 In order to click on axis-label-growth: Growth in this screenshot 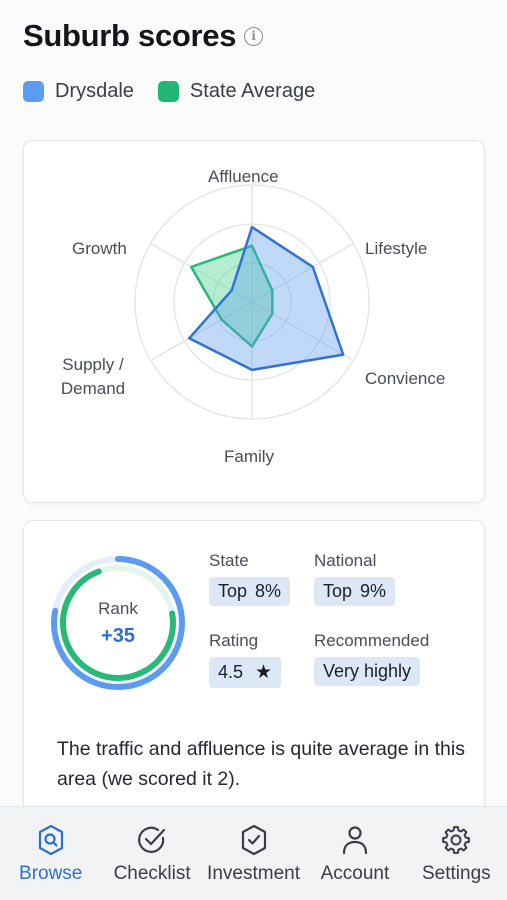, I will do `click(99, 248)`.